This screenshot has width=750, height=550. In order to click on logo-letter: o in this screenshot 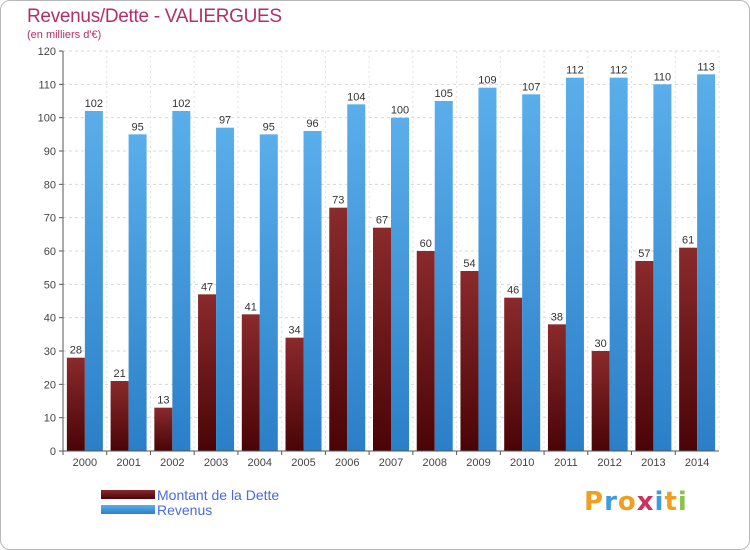, I will do `click(627, 502)`.